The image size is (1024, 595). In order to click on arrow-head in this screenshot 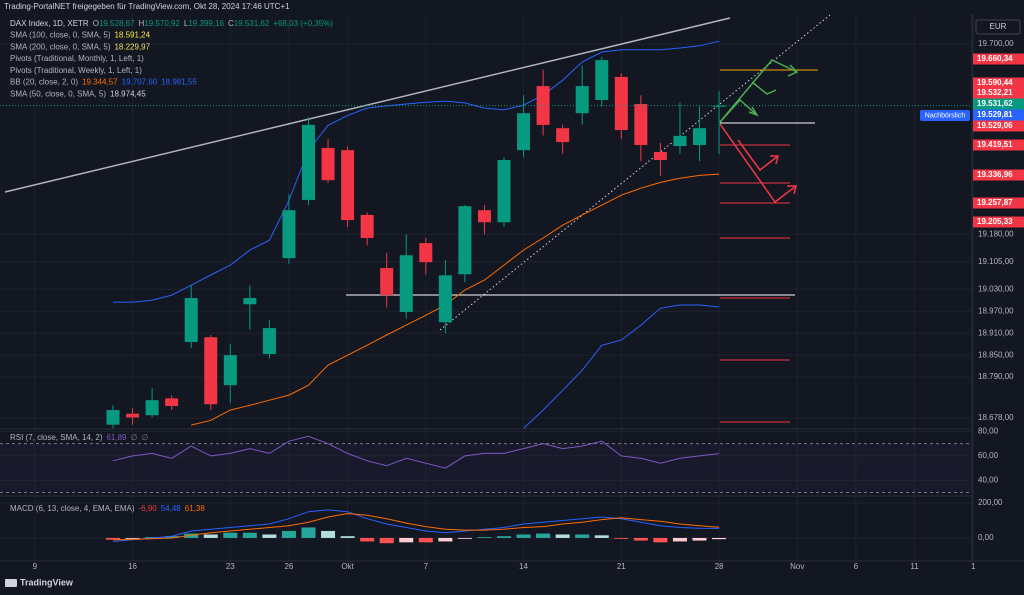, I will do `click(753, 111)`.